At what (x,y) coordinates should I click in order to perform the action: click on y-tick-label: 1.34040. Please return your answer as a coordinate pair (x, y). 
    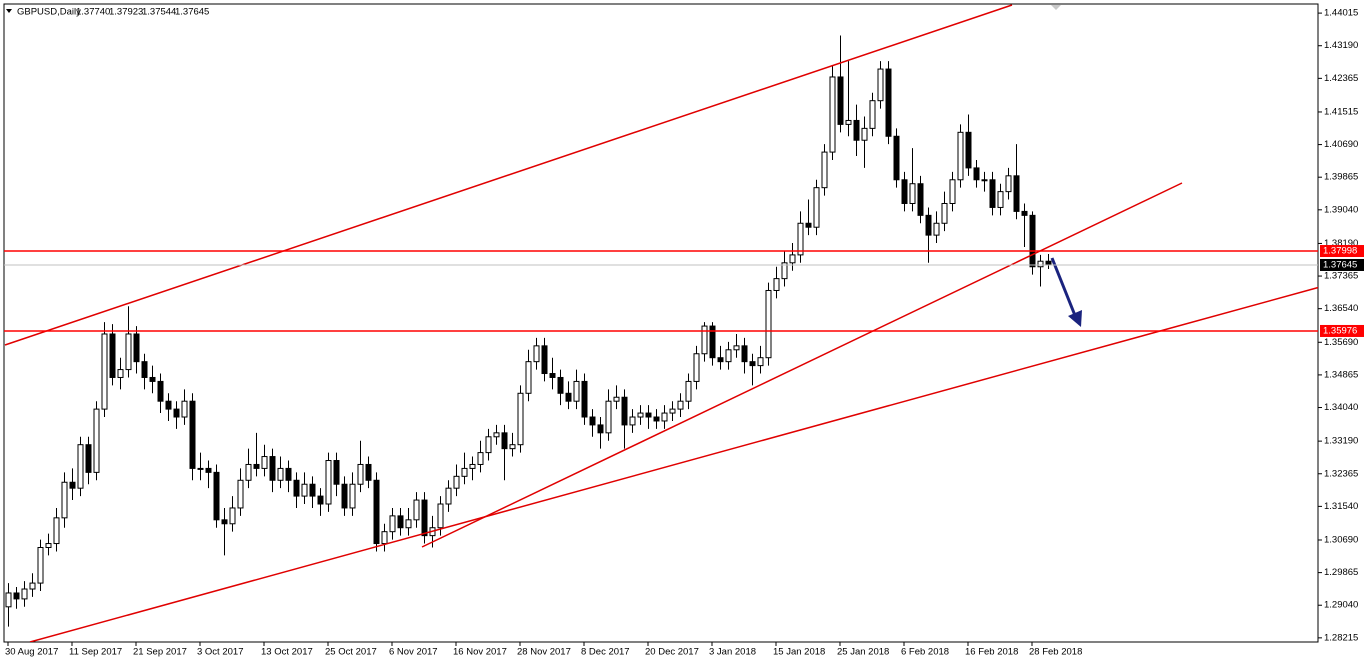
    Looking at the image, I should click on (1341, 407).